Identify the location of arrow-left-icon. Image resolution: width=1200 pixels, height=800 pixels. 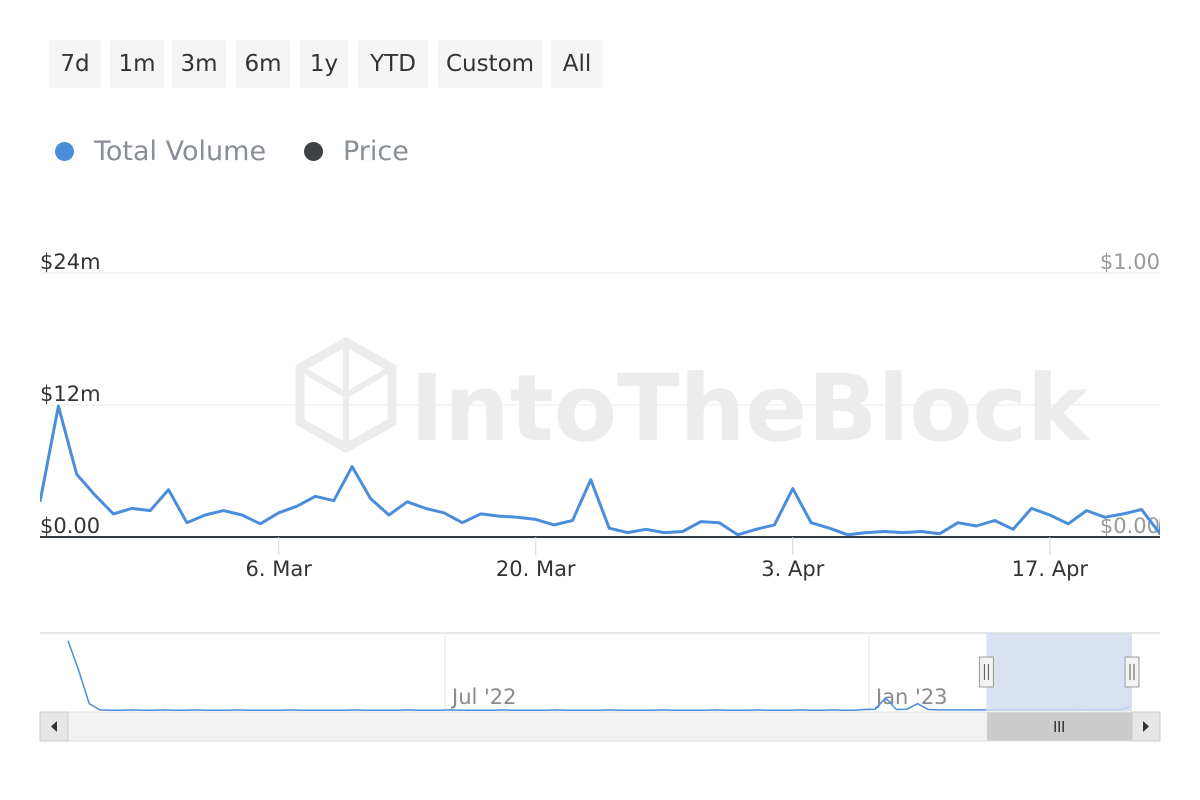
(54, 726).